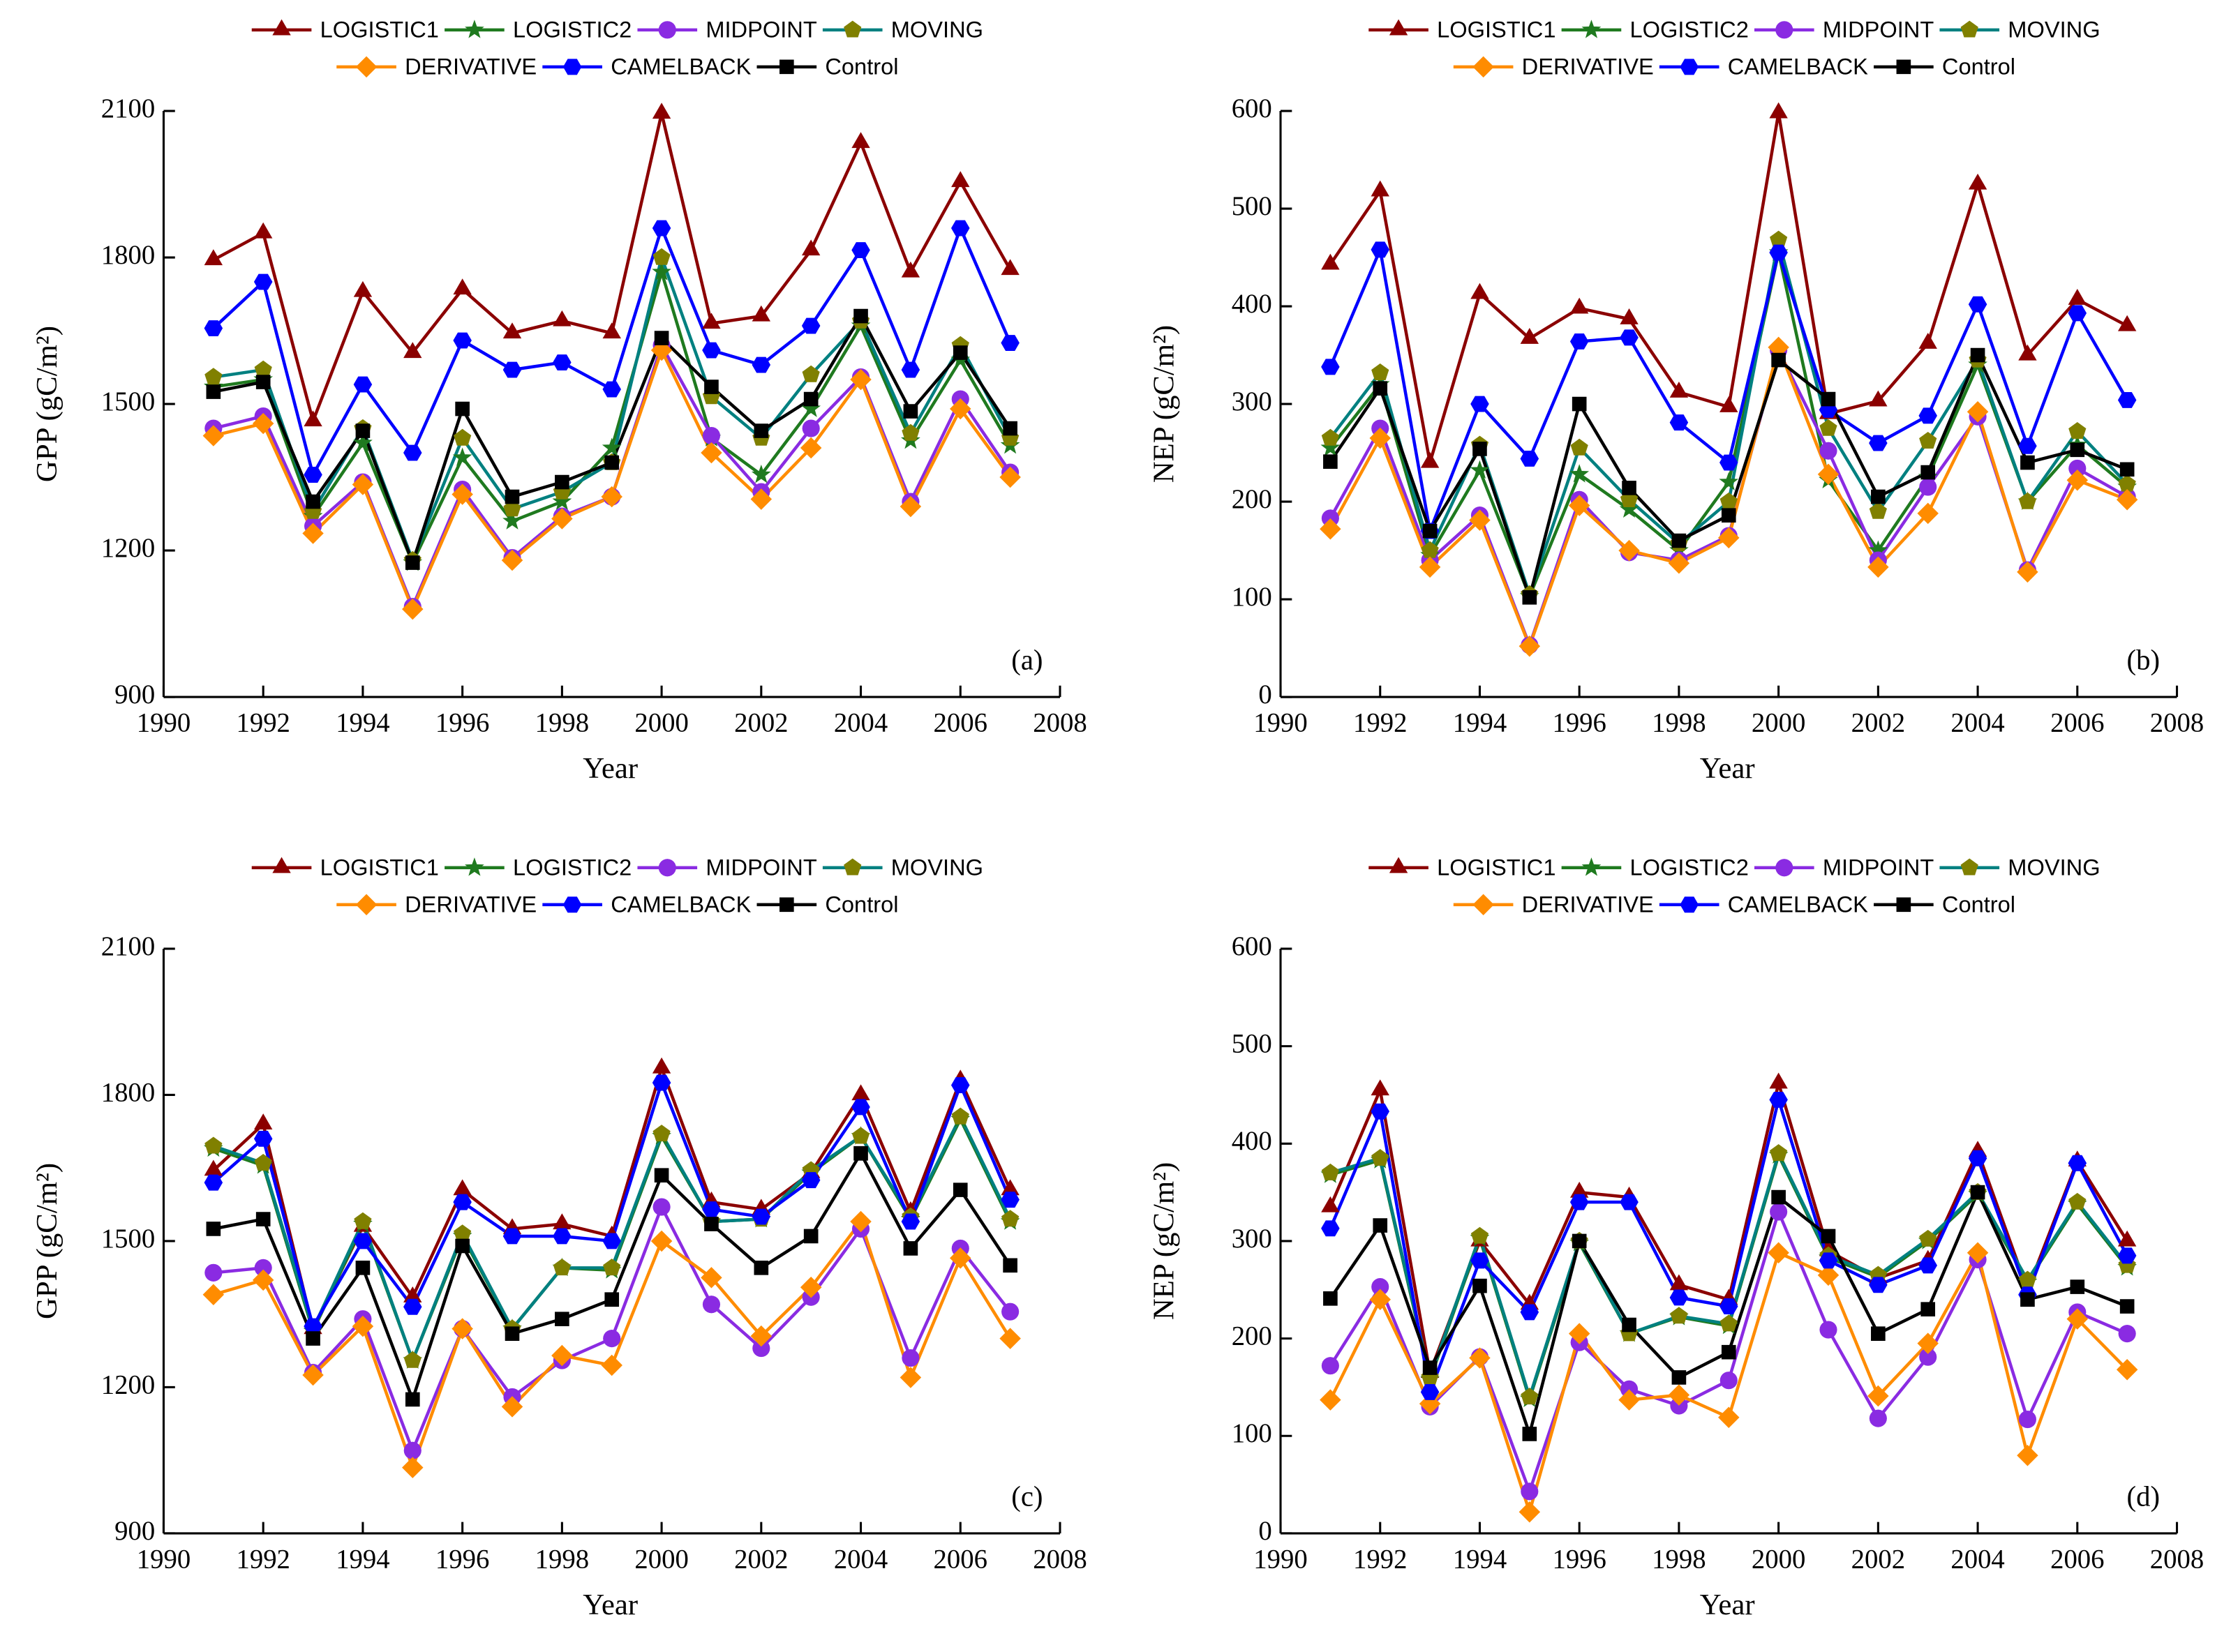 Image resolution: width=2231 pixels, height=1652 pixels. Describe the element at coordinates (1844, 29) in the screenshot. I see `legend-item: MIDPOINT` at that location.